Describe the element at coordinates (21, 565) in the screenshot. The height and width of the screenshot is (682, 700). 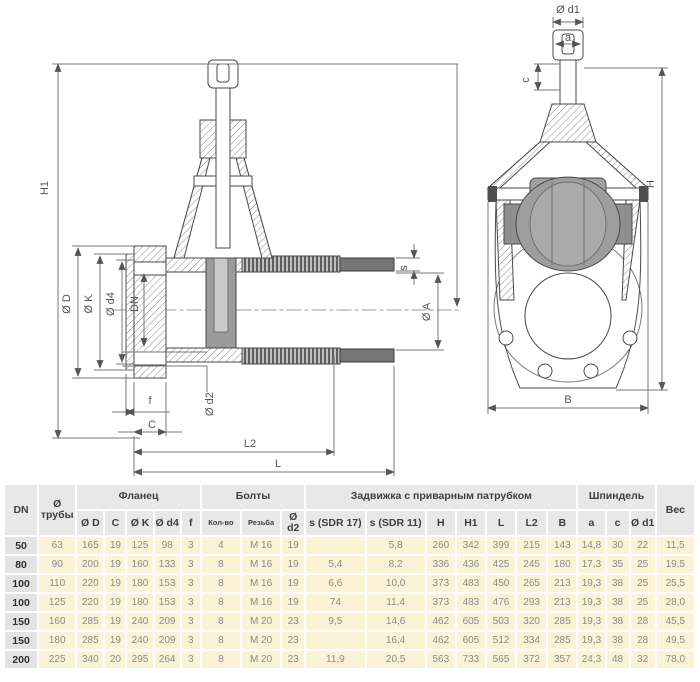
I see `cell-dn: 80` at that location.